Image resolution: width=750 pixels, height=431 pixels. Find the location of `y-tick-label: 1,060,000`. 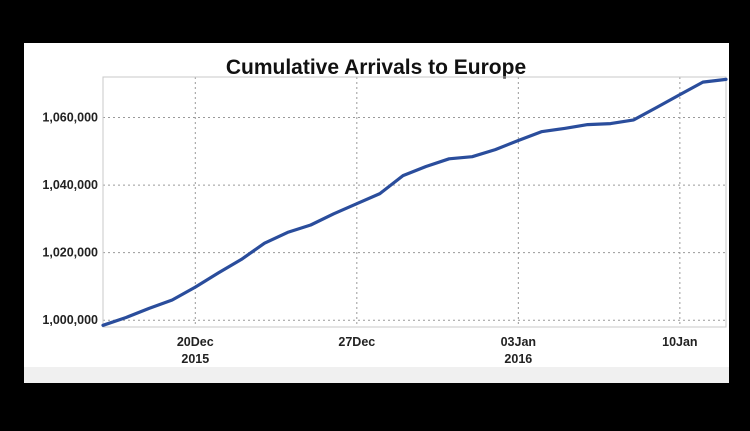

y-tick-label: 1,060,000 is located at coordinates (70, 118).